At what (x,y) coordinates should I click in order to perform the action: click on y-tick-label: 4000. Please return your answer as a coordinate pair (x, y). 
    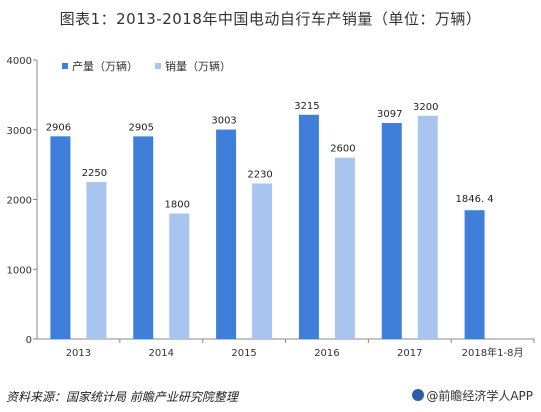
    Looking at the image, I should click on (19, 61).